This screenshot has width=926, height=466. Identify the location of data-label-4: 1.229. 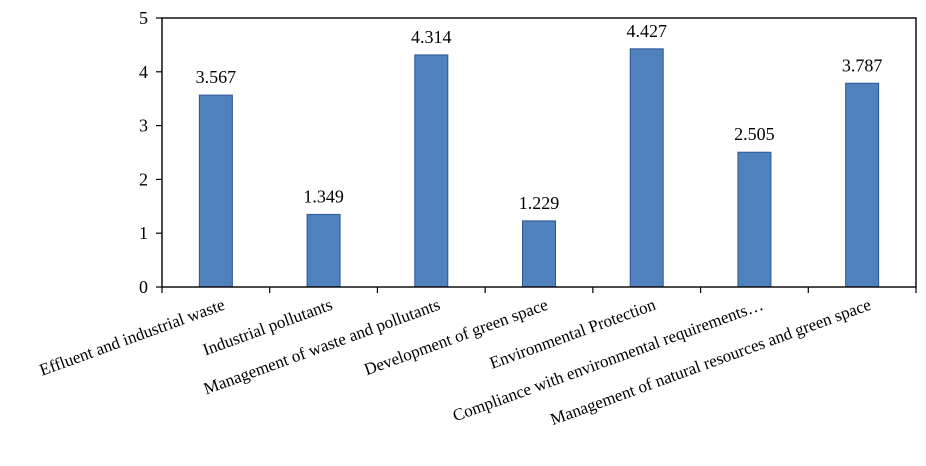
(539, 203).